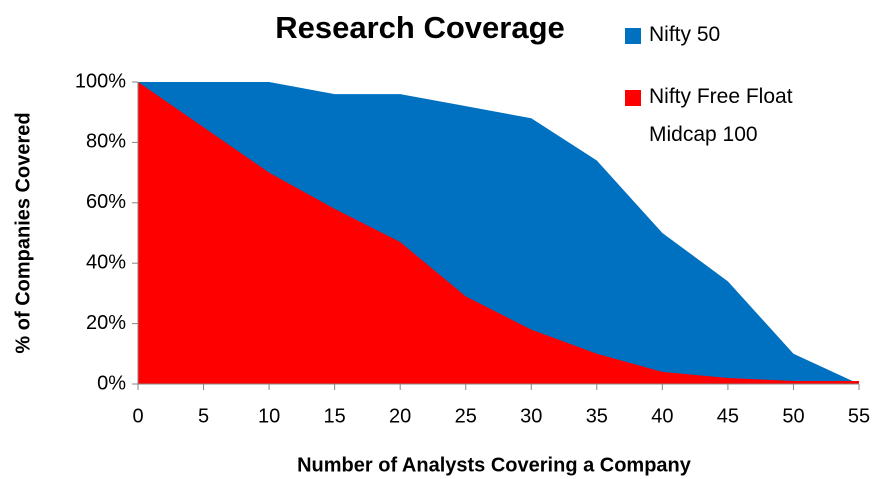 This screenshot has width=877, height=479. What do you see at coordinates (269, 416) in the screenshot?
I see `x-tick-label: 10` at bounding box center [269, 416].